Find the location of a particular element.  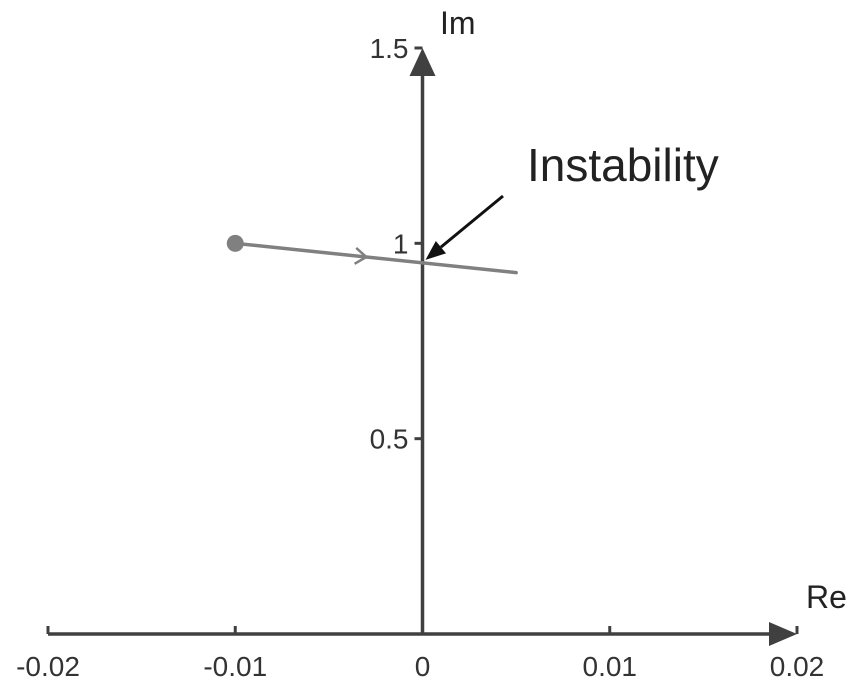

annotation-layer: Instability is located at coordinates (572, 199).